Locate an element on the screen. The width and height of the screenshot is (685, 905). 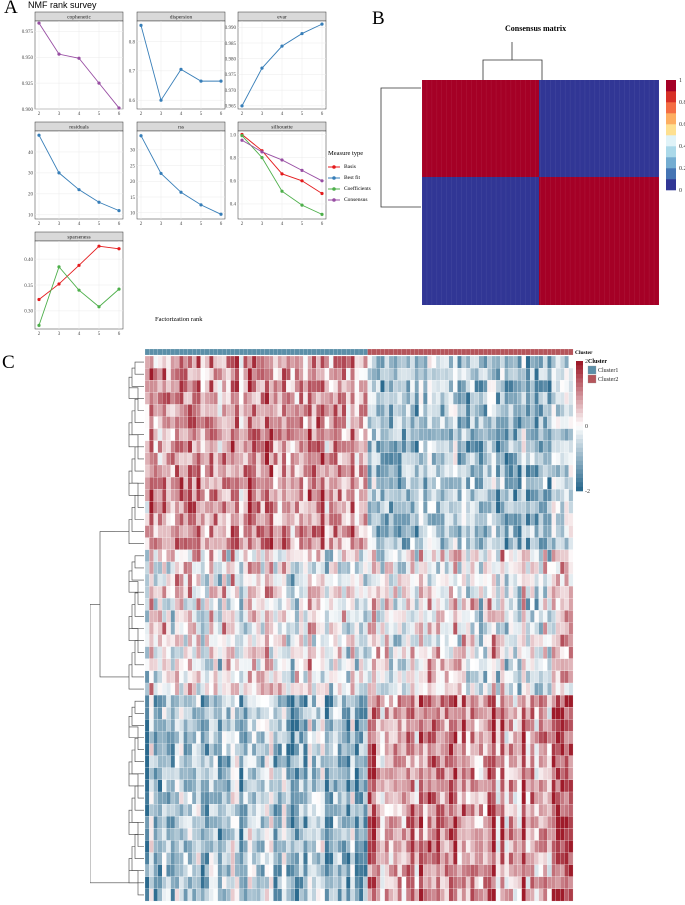
colorbar-tick-label: 1 is located at coordinates (680, 81).